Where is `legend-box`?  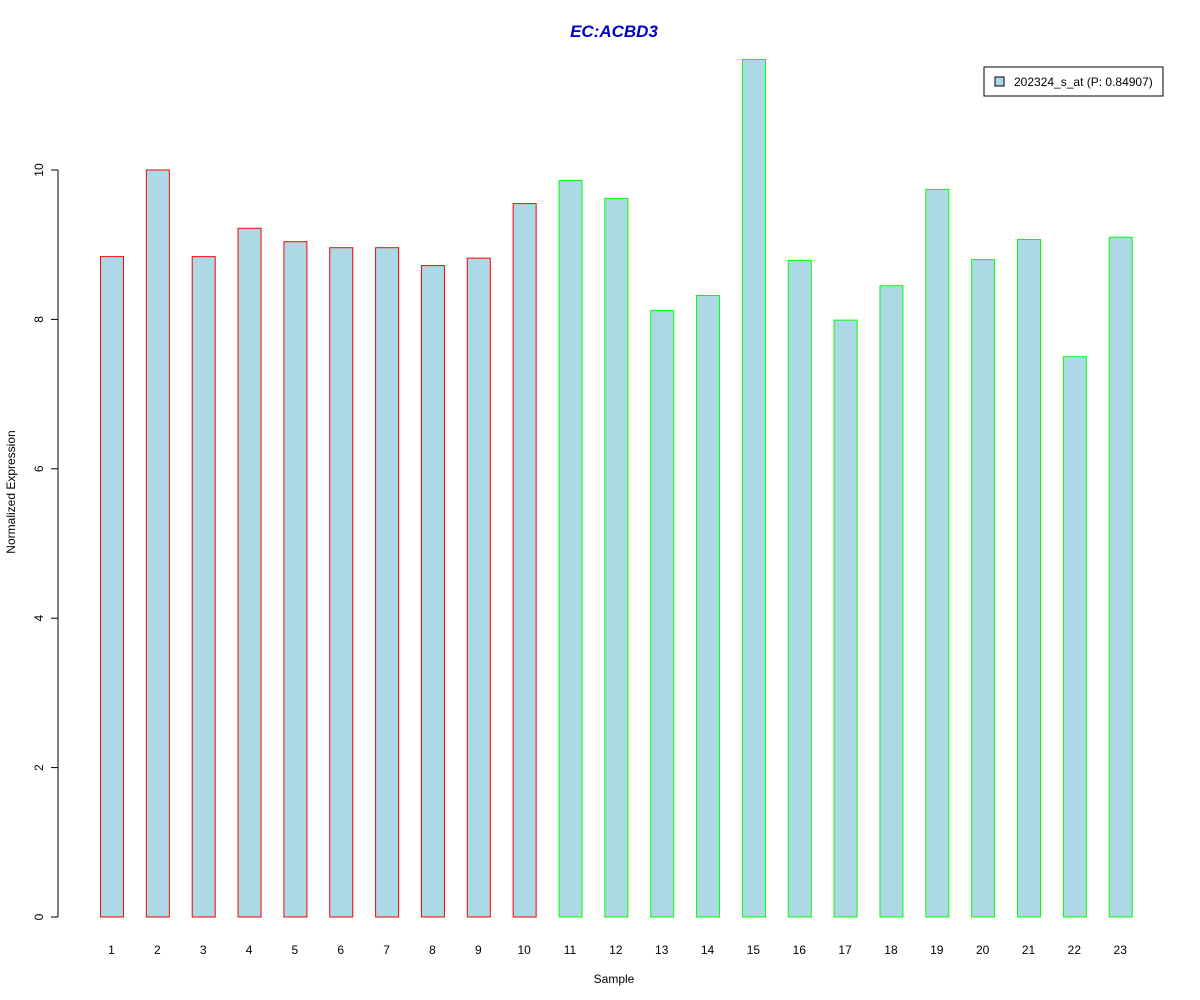
legend-box is located at coordinates (1073, 81).